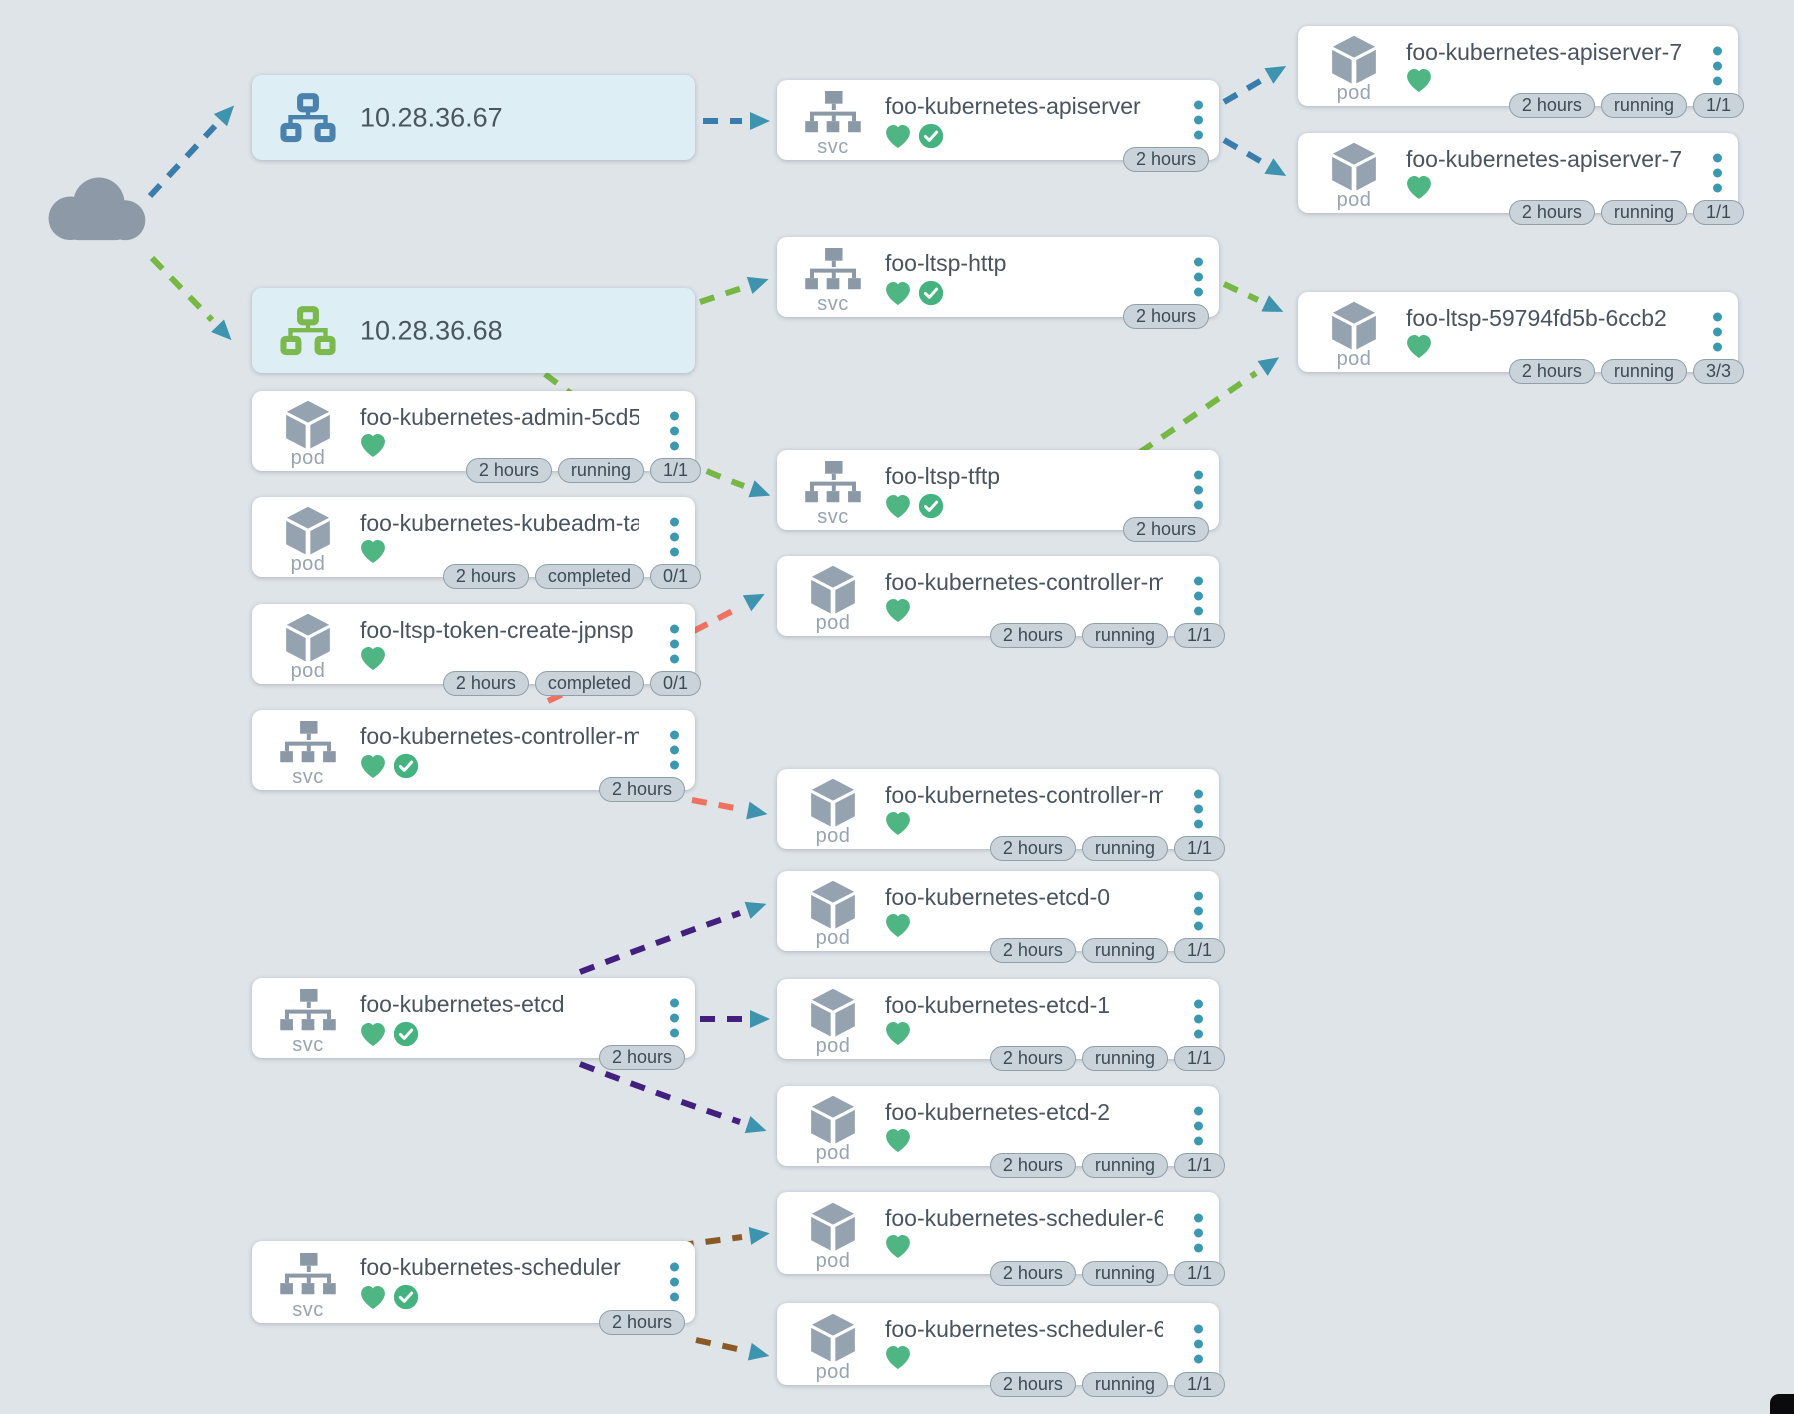  Describe the element at coordinates (998, 496) in the screenshot. I see `node-svc-foo-ltsp-tftp: svc foo-ltsp-tftp 2 hours` at that location.